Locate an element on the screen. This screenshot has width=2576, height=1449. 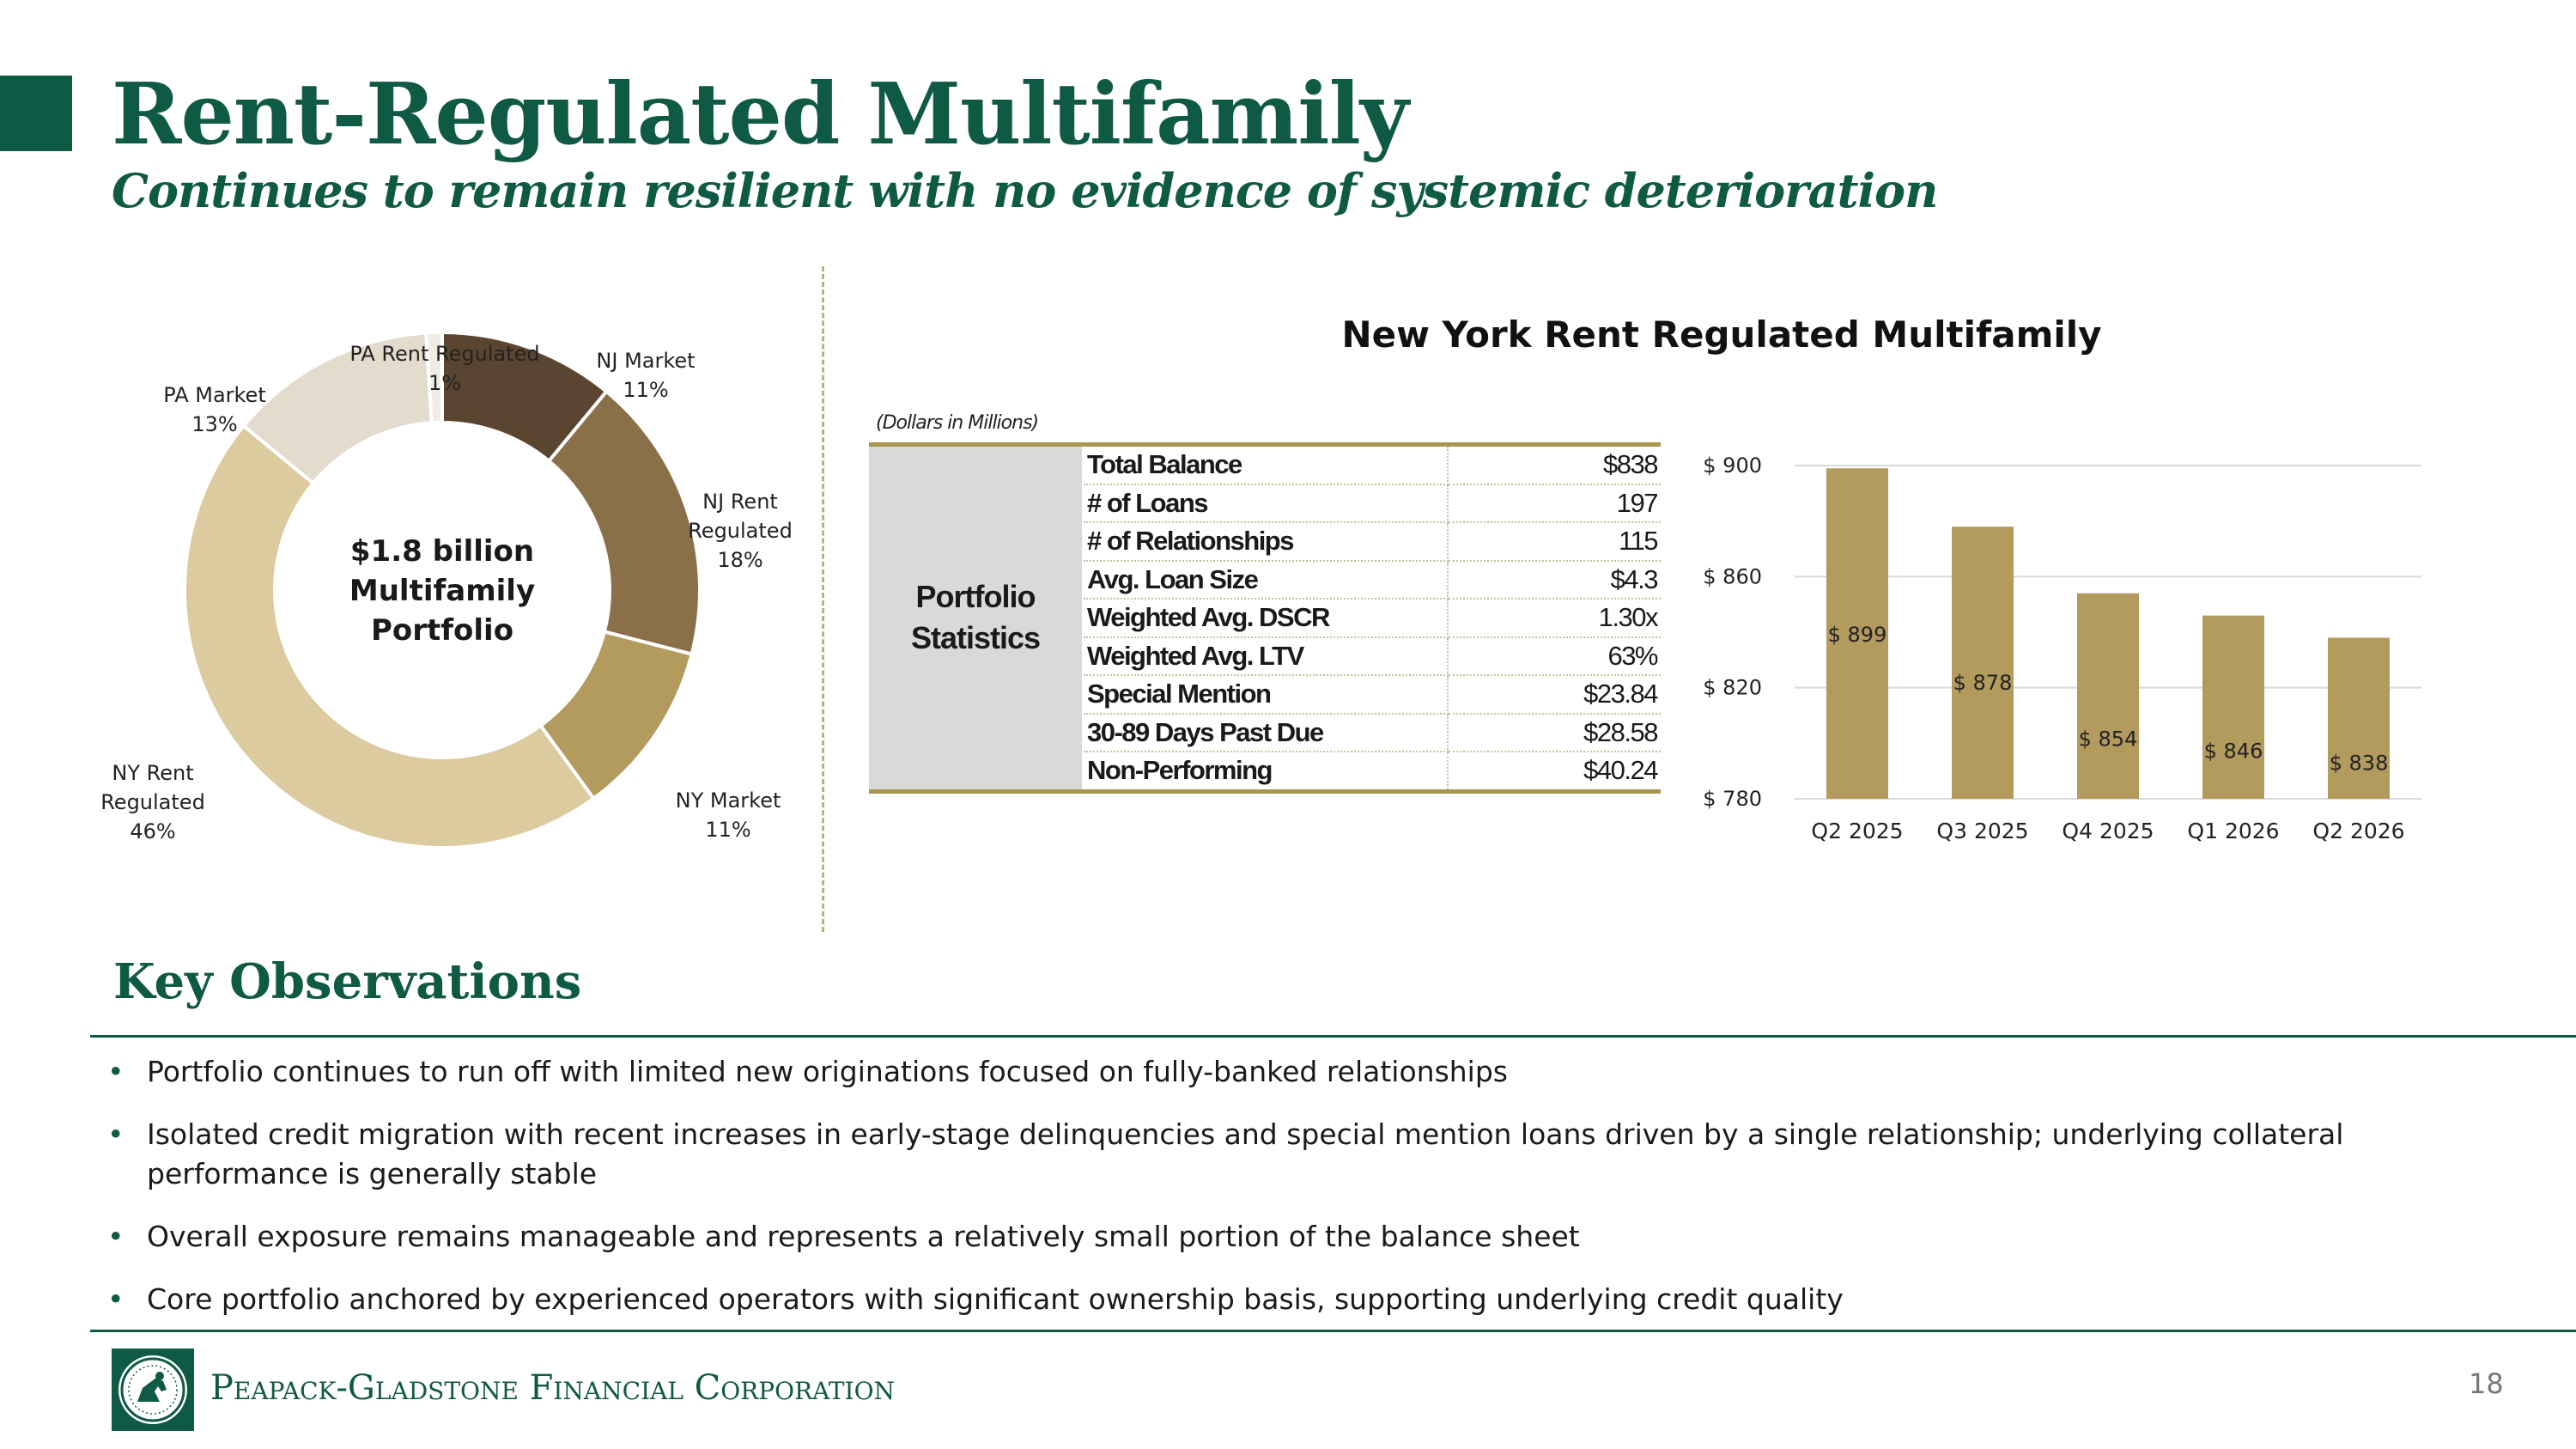
seal-logo-icon is located at coordinates (153, 1390).